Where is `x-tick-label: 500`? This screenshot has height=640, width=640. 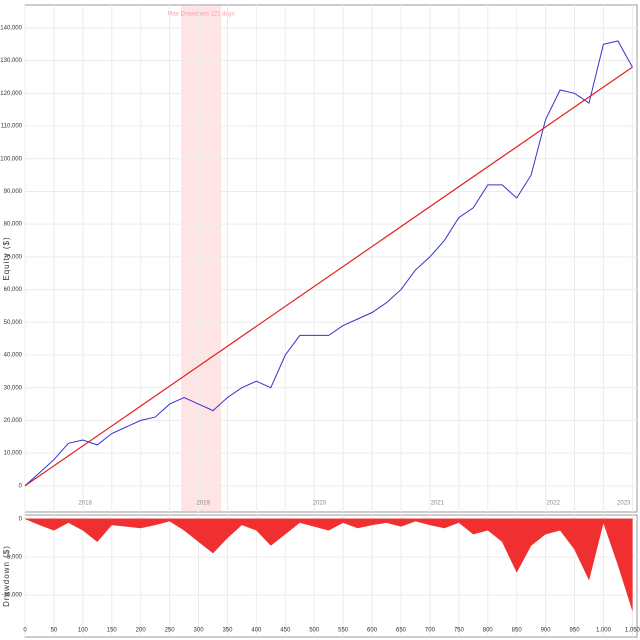
x-tick-label: 500 is located at coordinates (314, 631).